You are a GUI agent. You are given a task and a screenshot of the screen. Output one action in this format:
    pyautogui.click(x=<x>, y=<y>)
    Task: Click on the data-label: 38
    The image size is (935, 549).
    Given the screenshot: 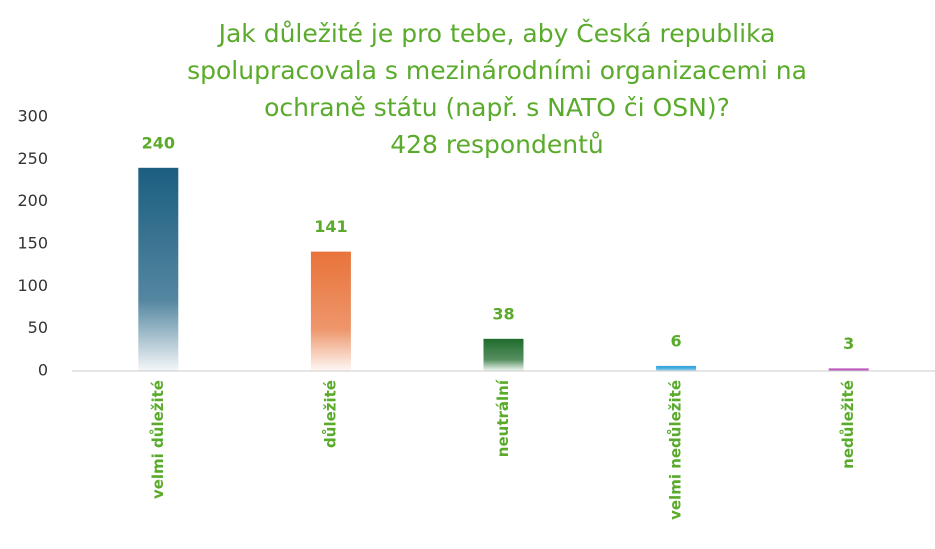 What is the action you would take?
    pyautogui.click(x=503, y=313)
    